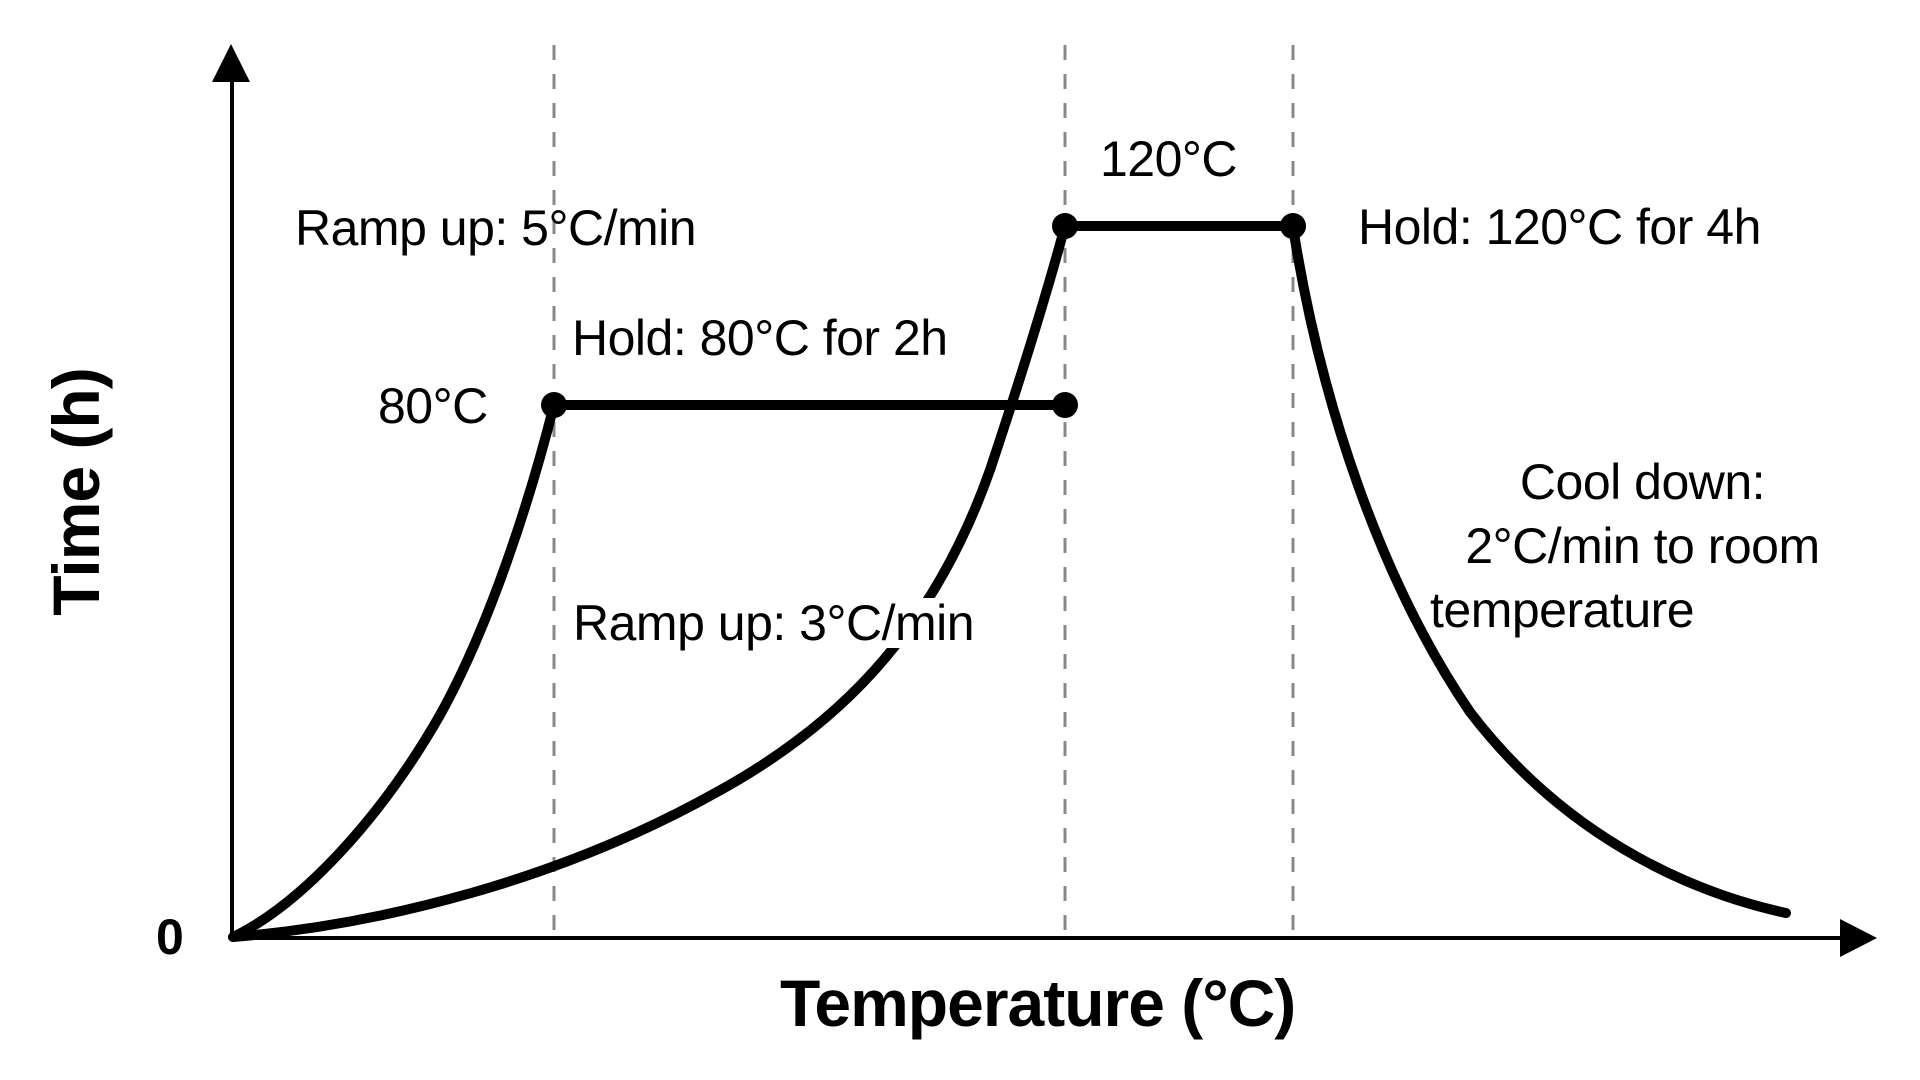  I want to click on hold-80c-label: Hold: 80°C for 2h, so click(760, 338).